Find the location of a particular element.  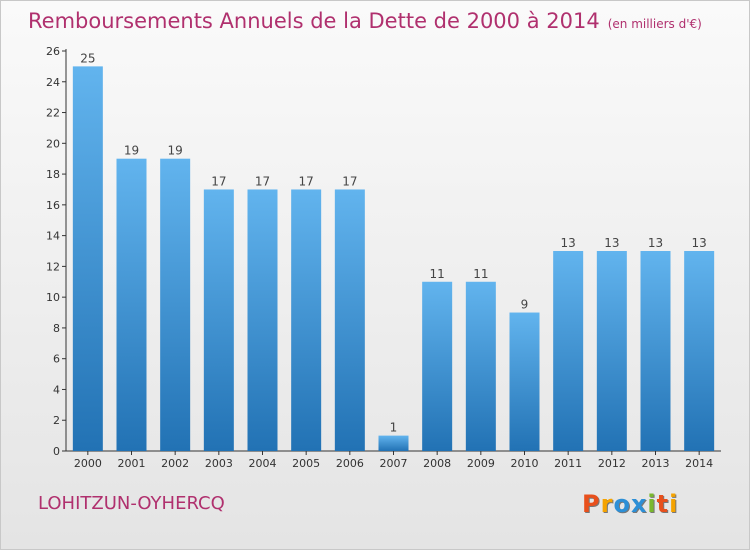

logo-letter: x is located at coordinates (639, 504).